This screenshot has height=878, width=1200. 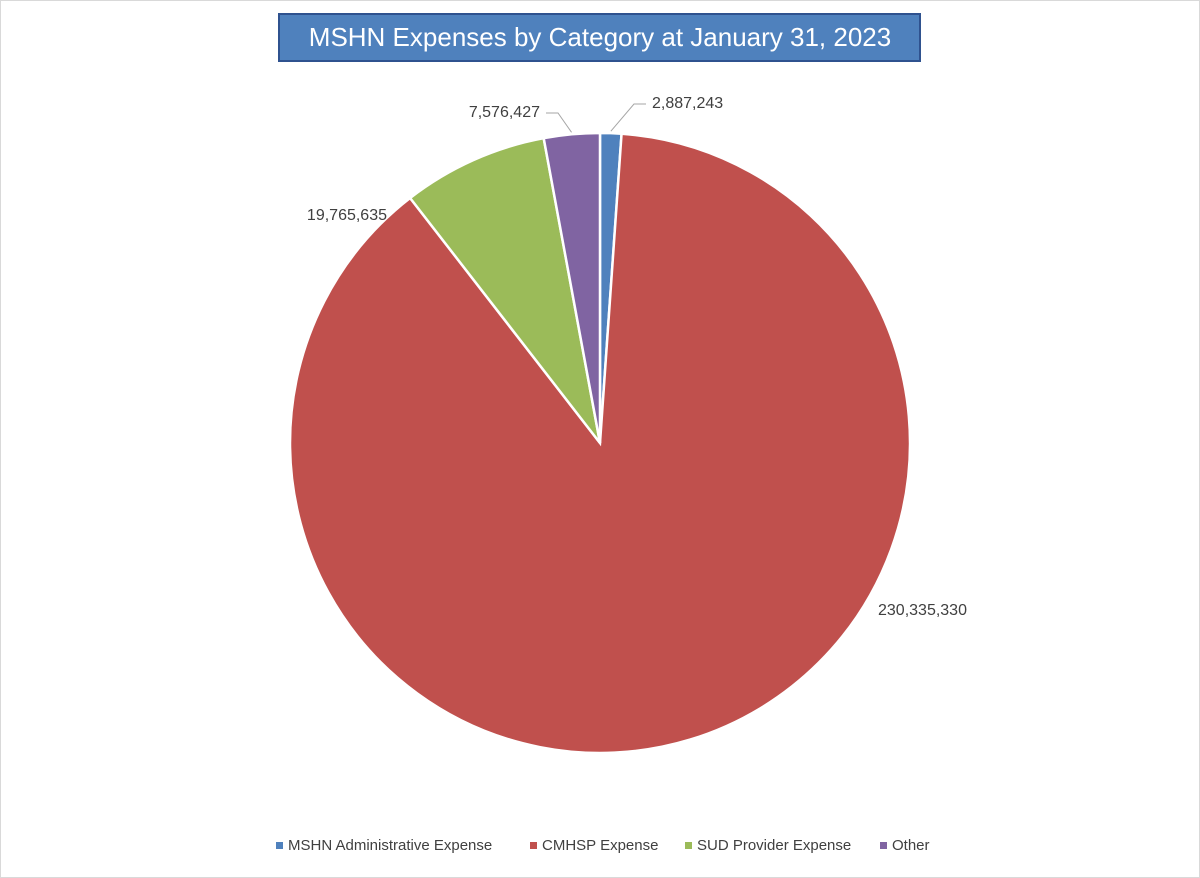 What do you see at coordinates (687, 103) in the screenshot?
I see `data-label: 2,887,243` at bounding box center [687, 103].